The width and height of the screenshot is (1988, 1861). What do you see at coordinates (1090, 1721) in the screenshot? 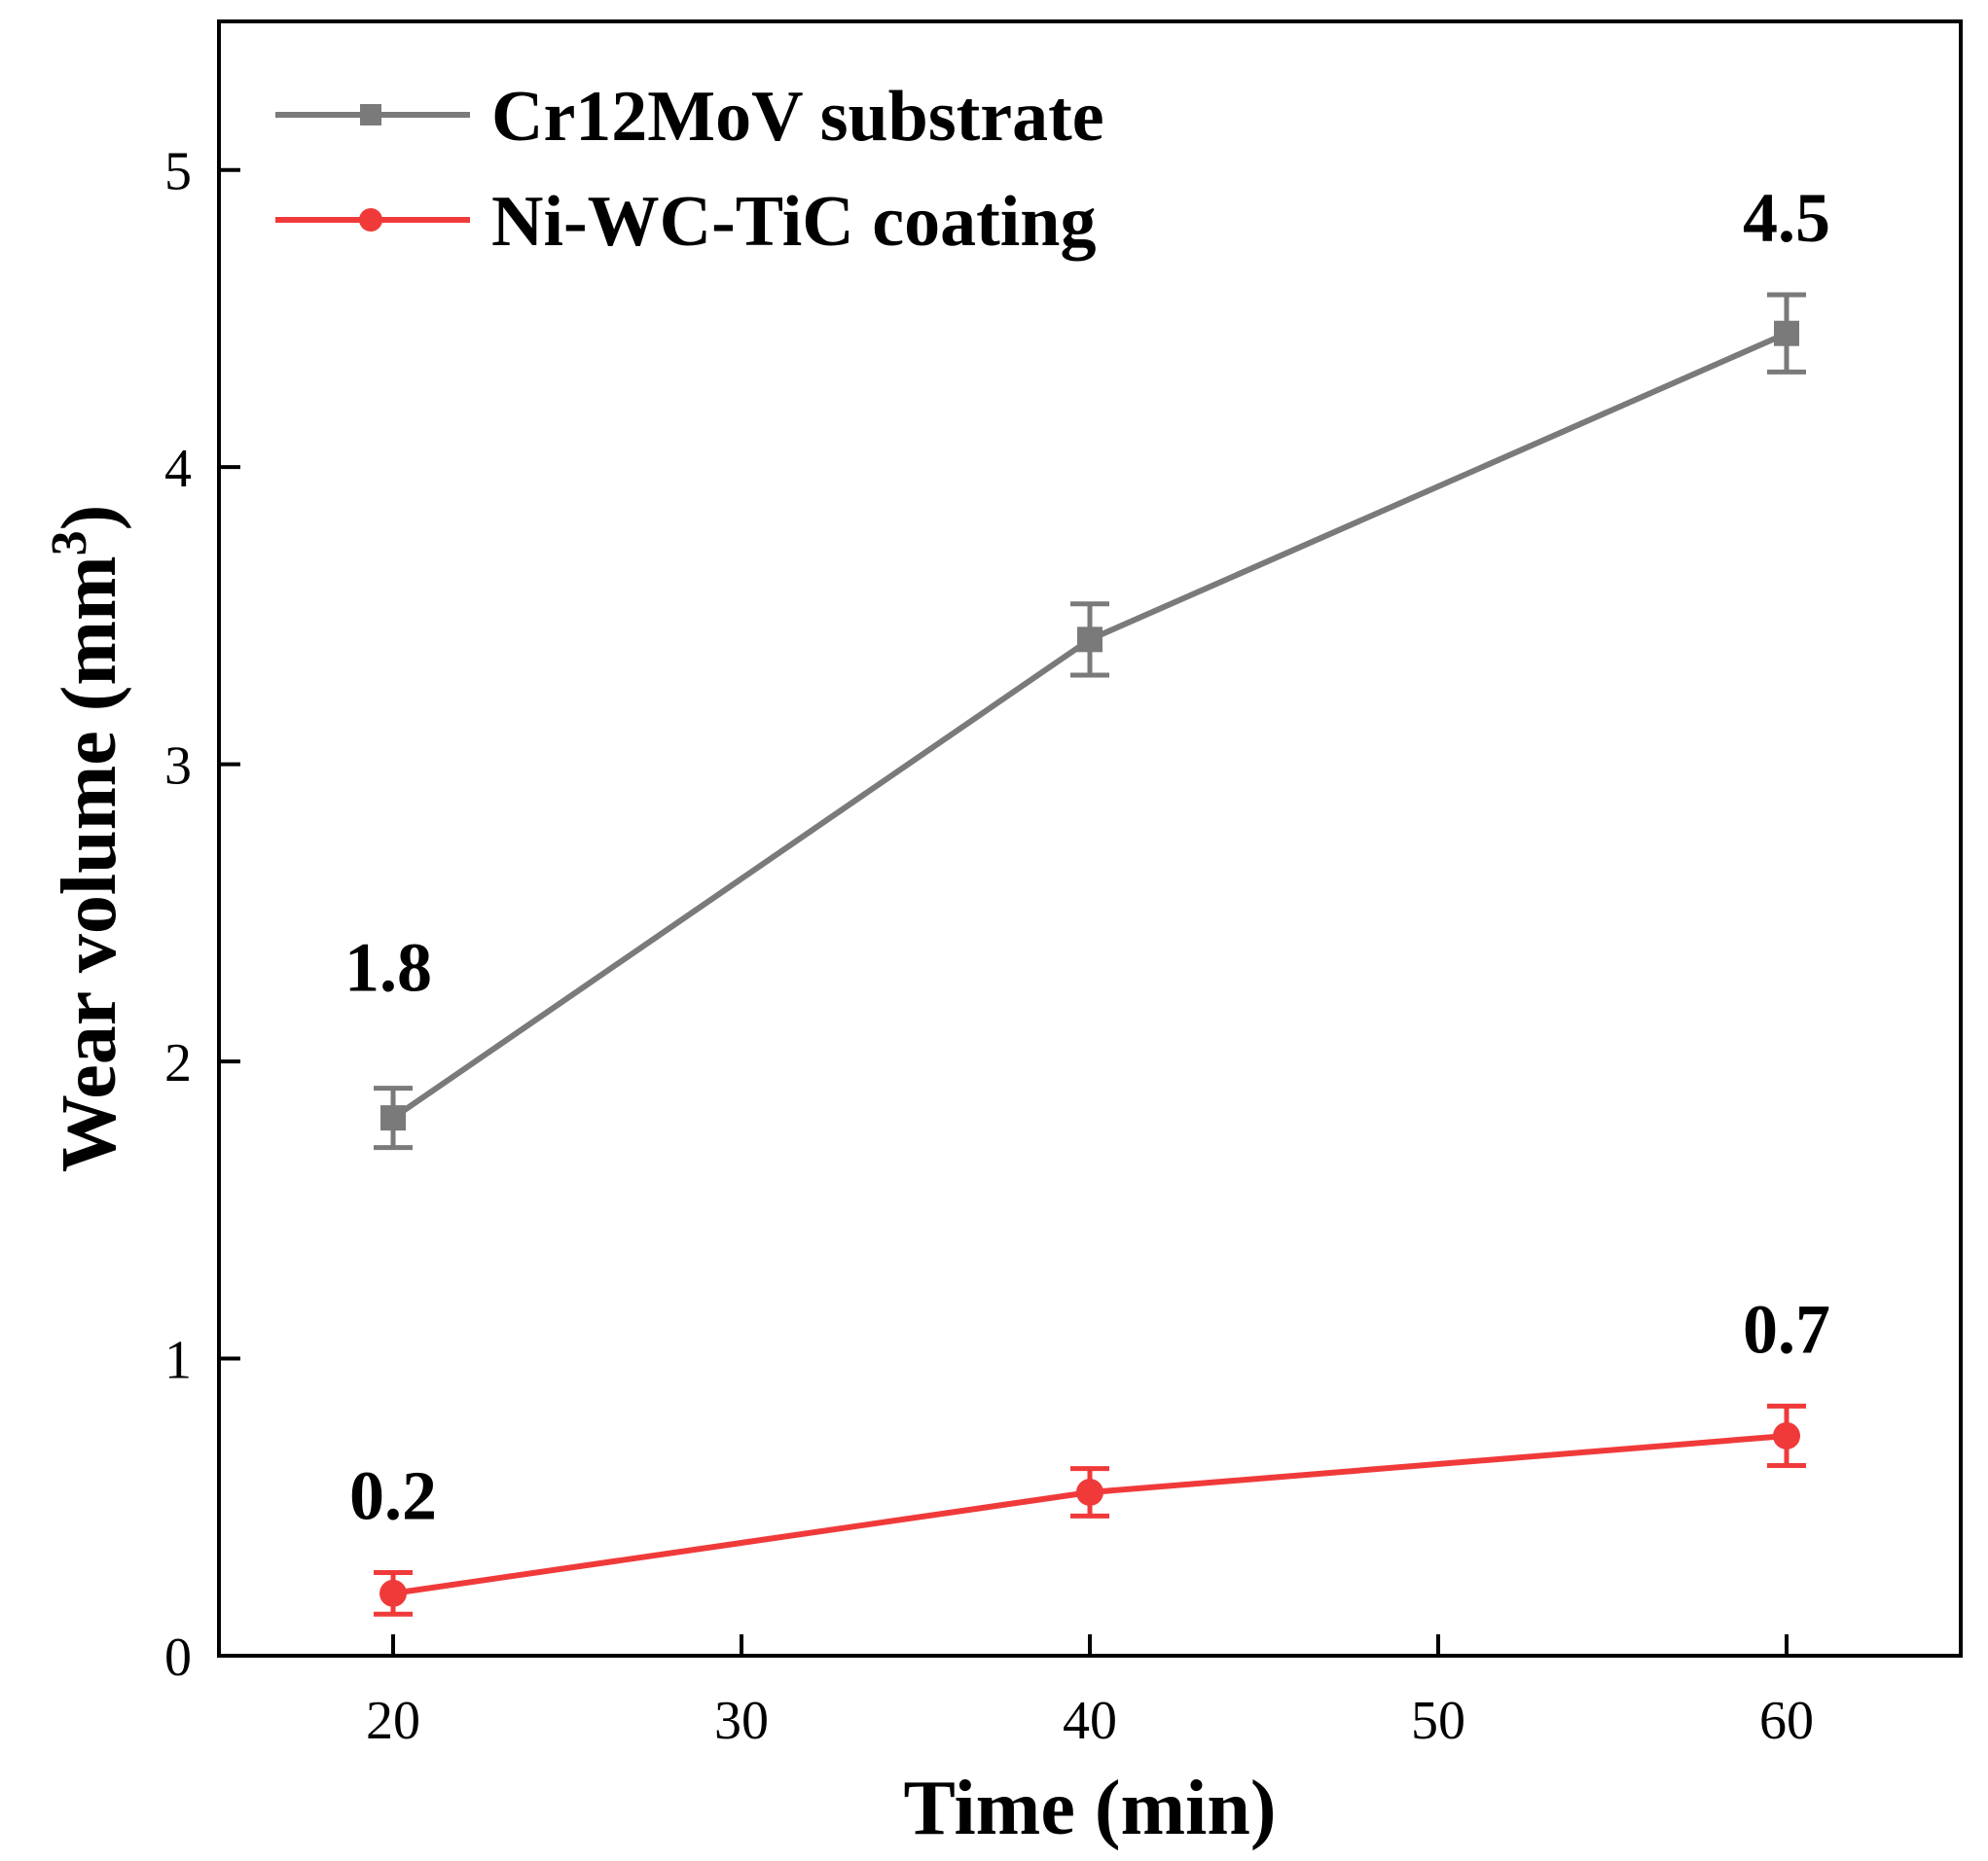
I see `x-tick-label: 40` at bounding box center [1090, 1721].